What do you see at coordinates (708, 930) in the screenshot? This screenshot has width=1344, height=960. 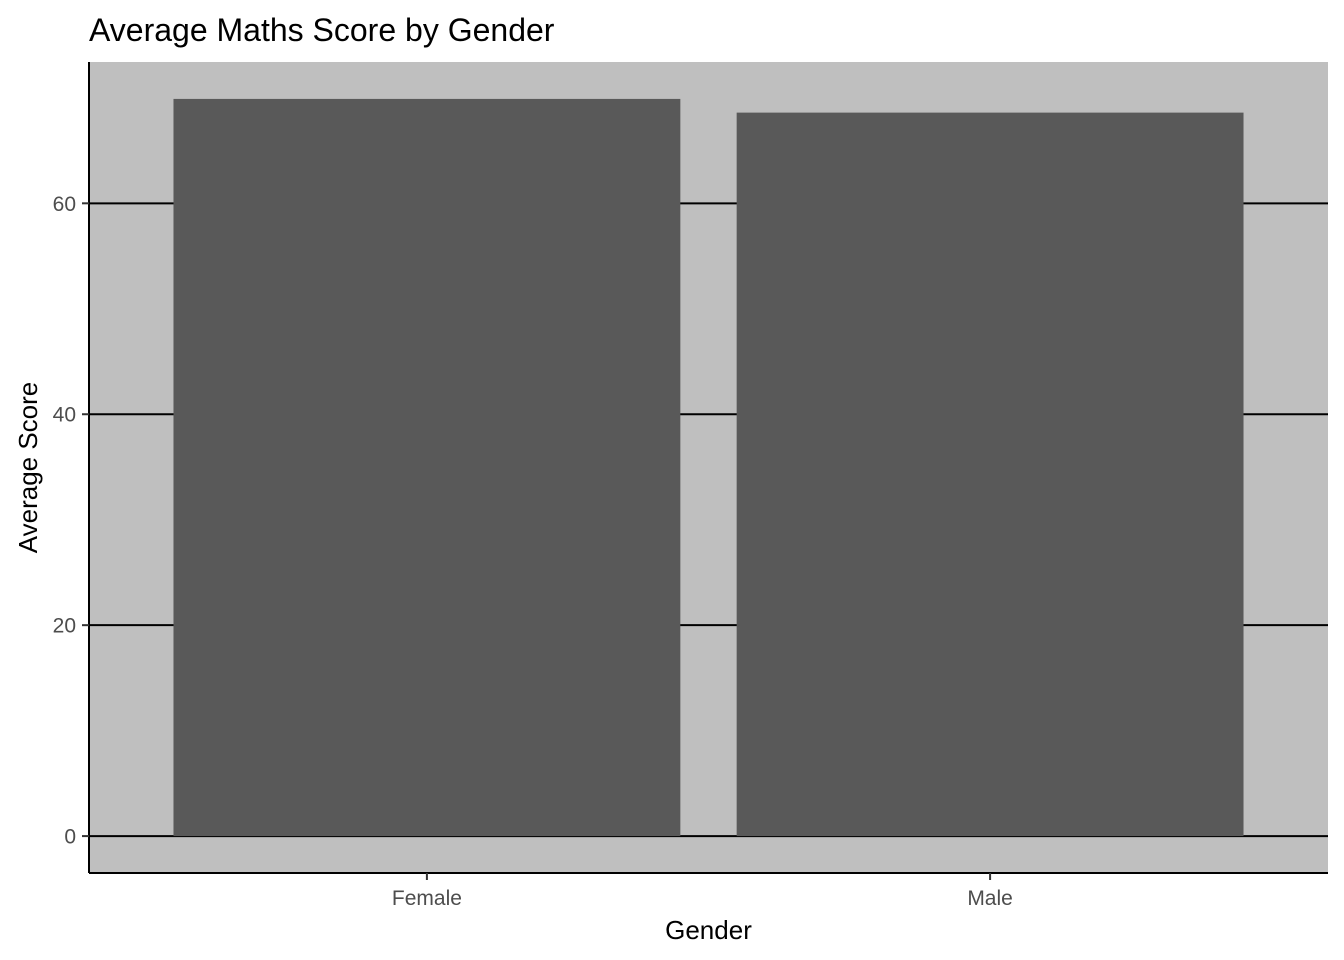 I see `x-axis-title: Gender` at bounding box center [708, 930].